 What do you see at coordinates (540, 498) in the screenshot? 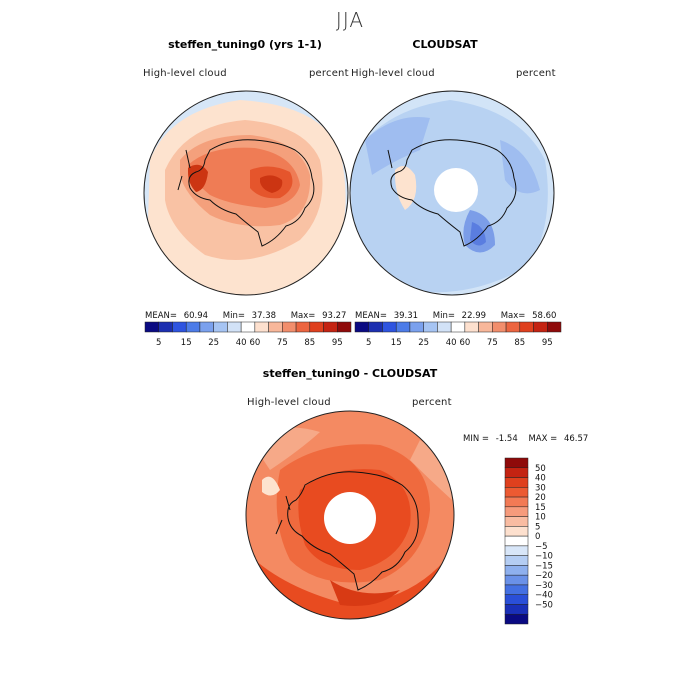
I see `diff-colorbar-label: 20` at bounding box center [540, 498].